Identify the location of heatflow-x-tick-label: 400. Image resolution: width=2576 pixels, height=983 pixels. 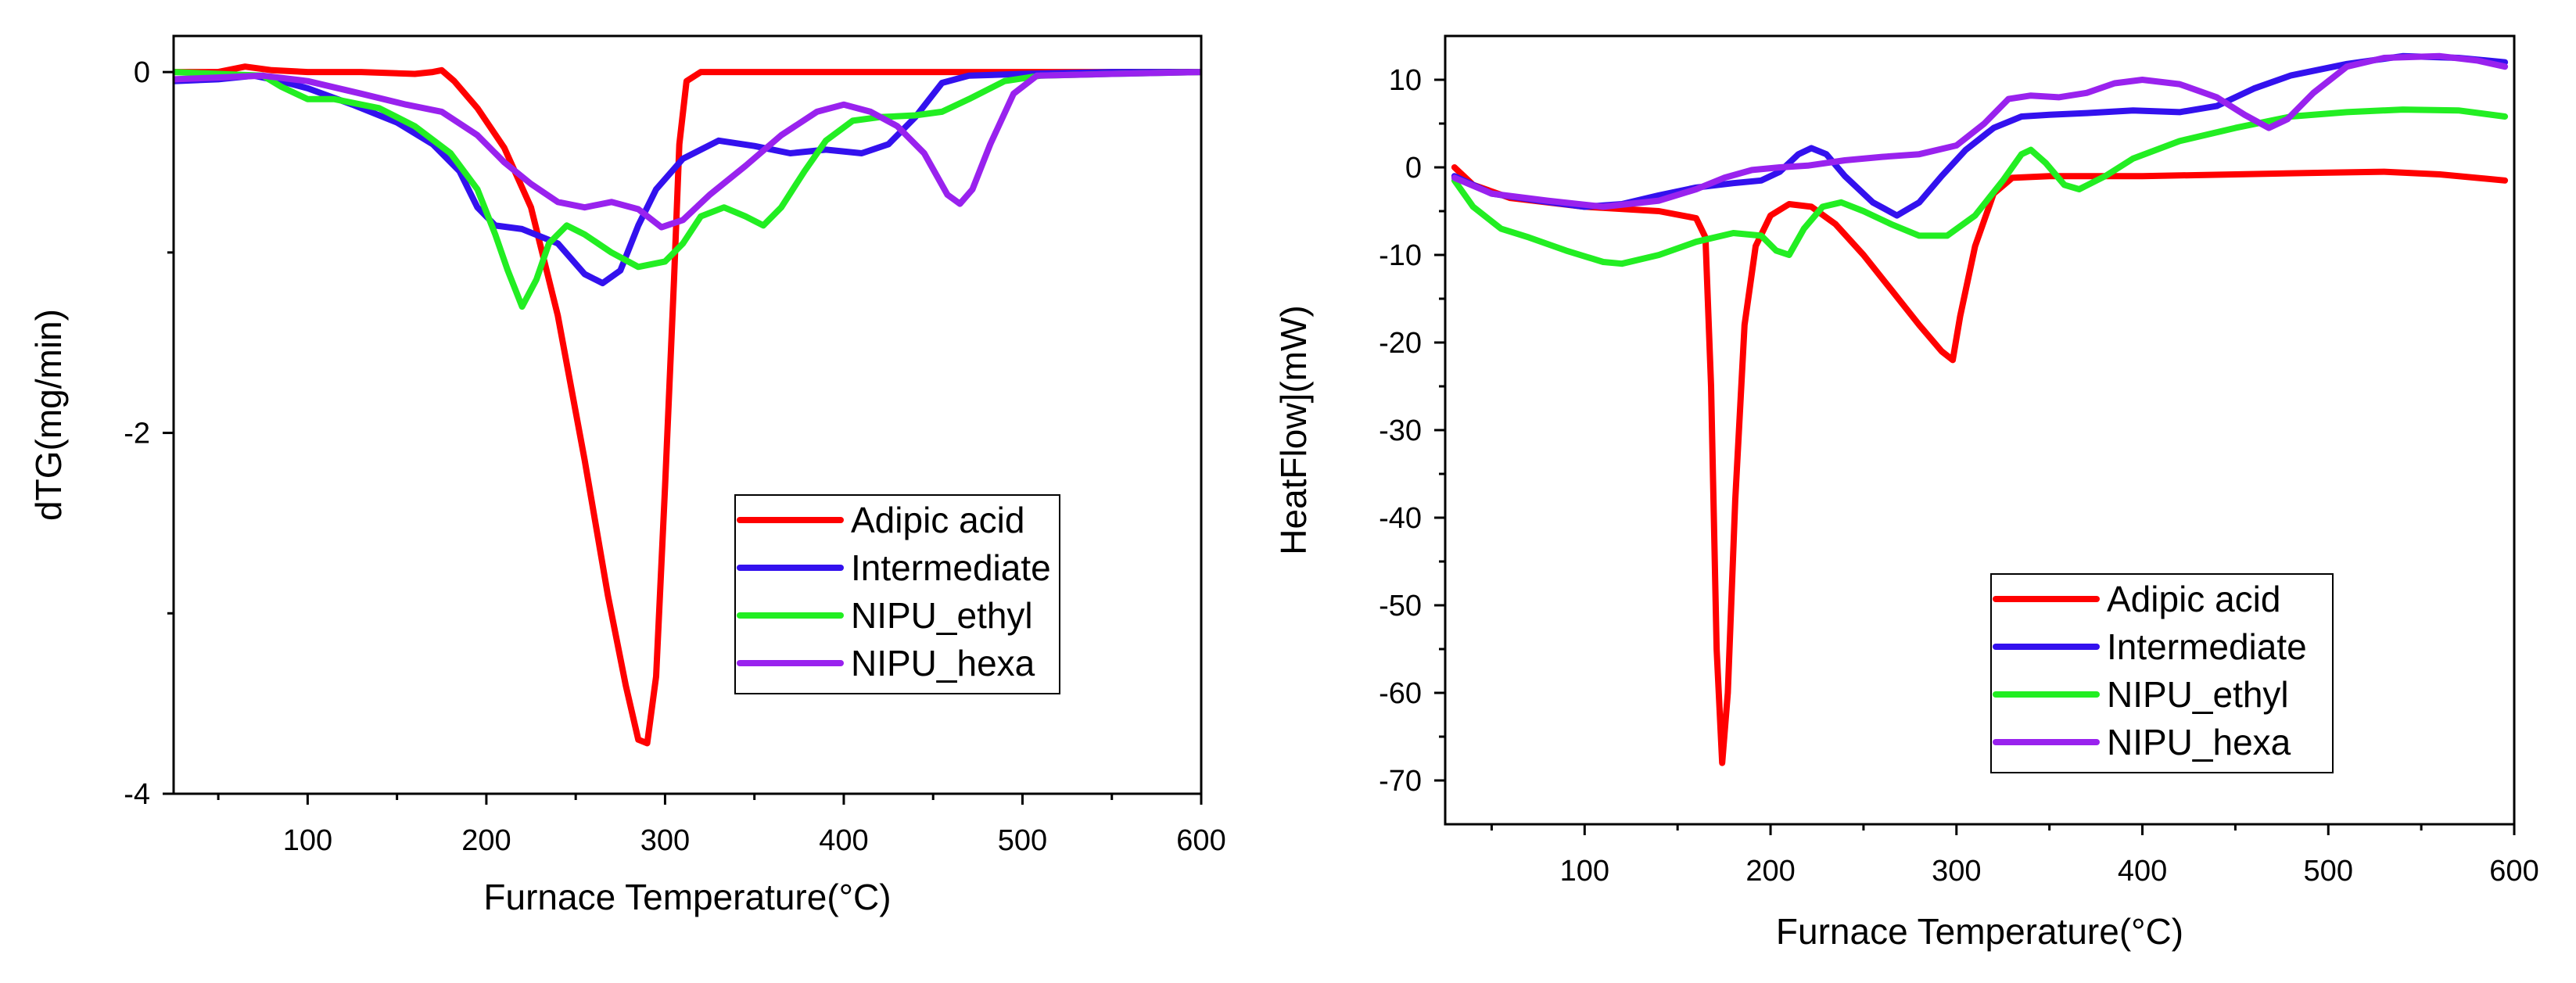
(2142, 871).